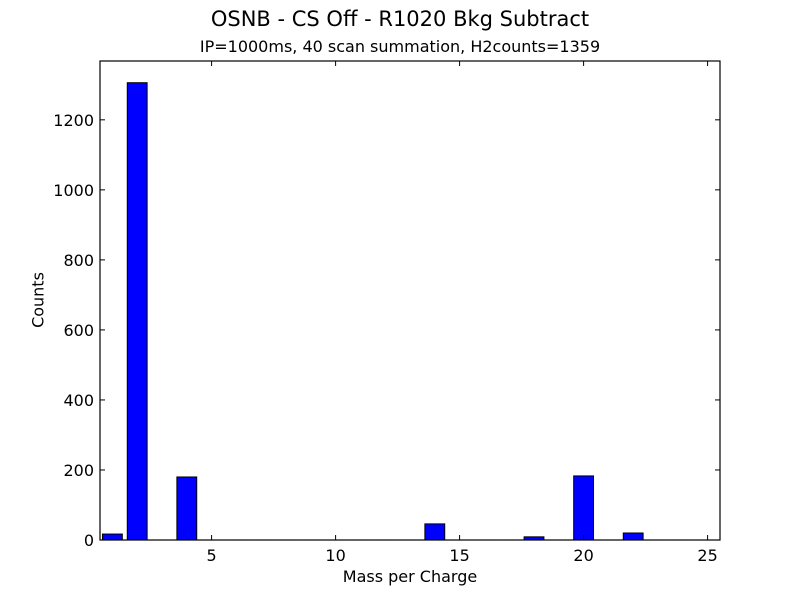 The height and width of the screenshot is (600, 800). What do you see at coordinates (78, 260) in the screenshot?
I see `y-tick-label: 800` at bounding box center [78, 260].